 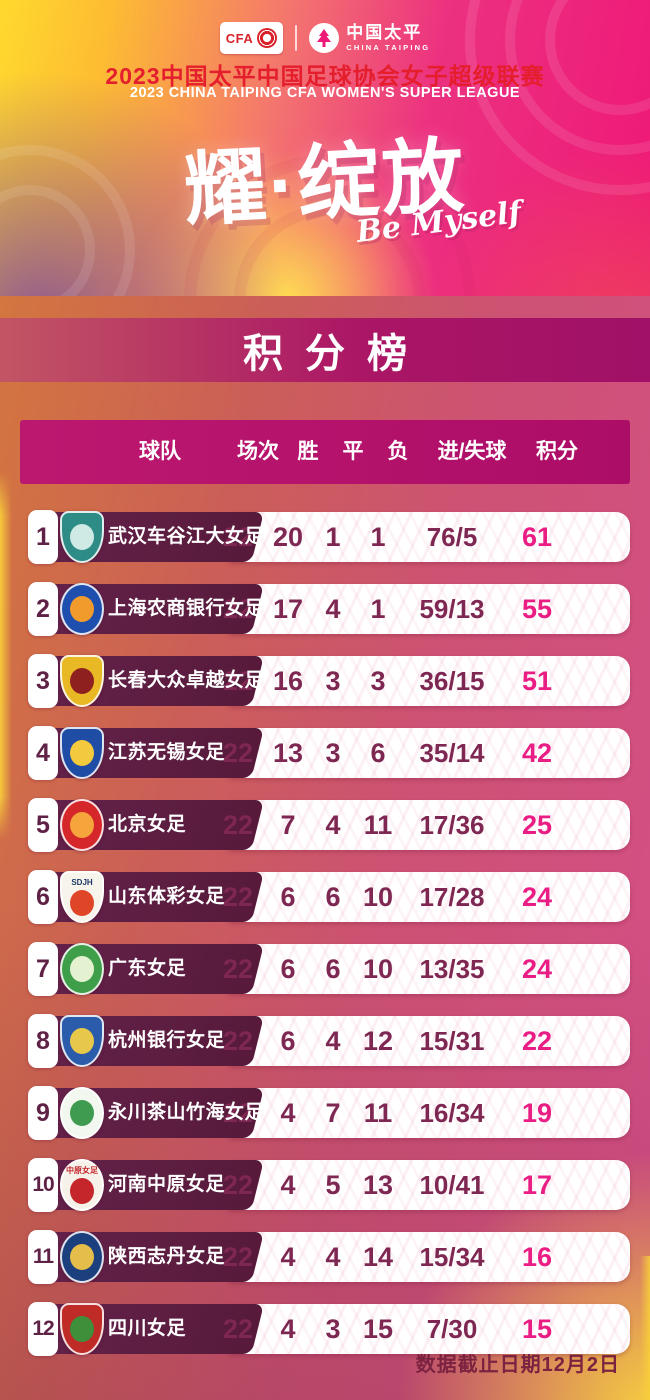 I want to click on stat-losses: 10, so click(x=378, y=897).